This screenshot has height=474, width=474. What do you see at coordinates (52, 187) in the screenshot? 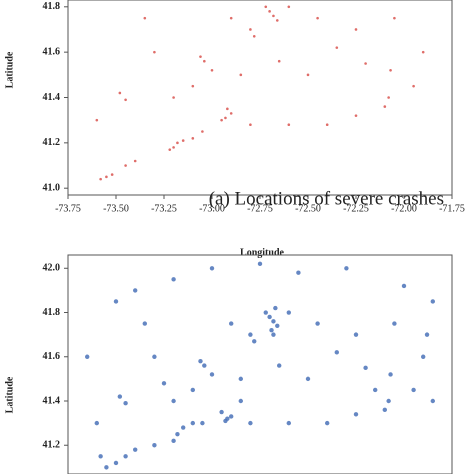
I see `y-tick-label: 41.0` at bounding box center [52, 187].